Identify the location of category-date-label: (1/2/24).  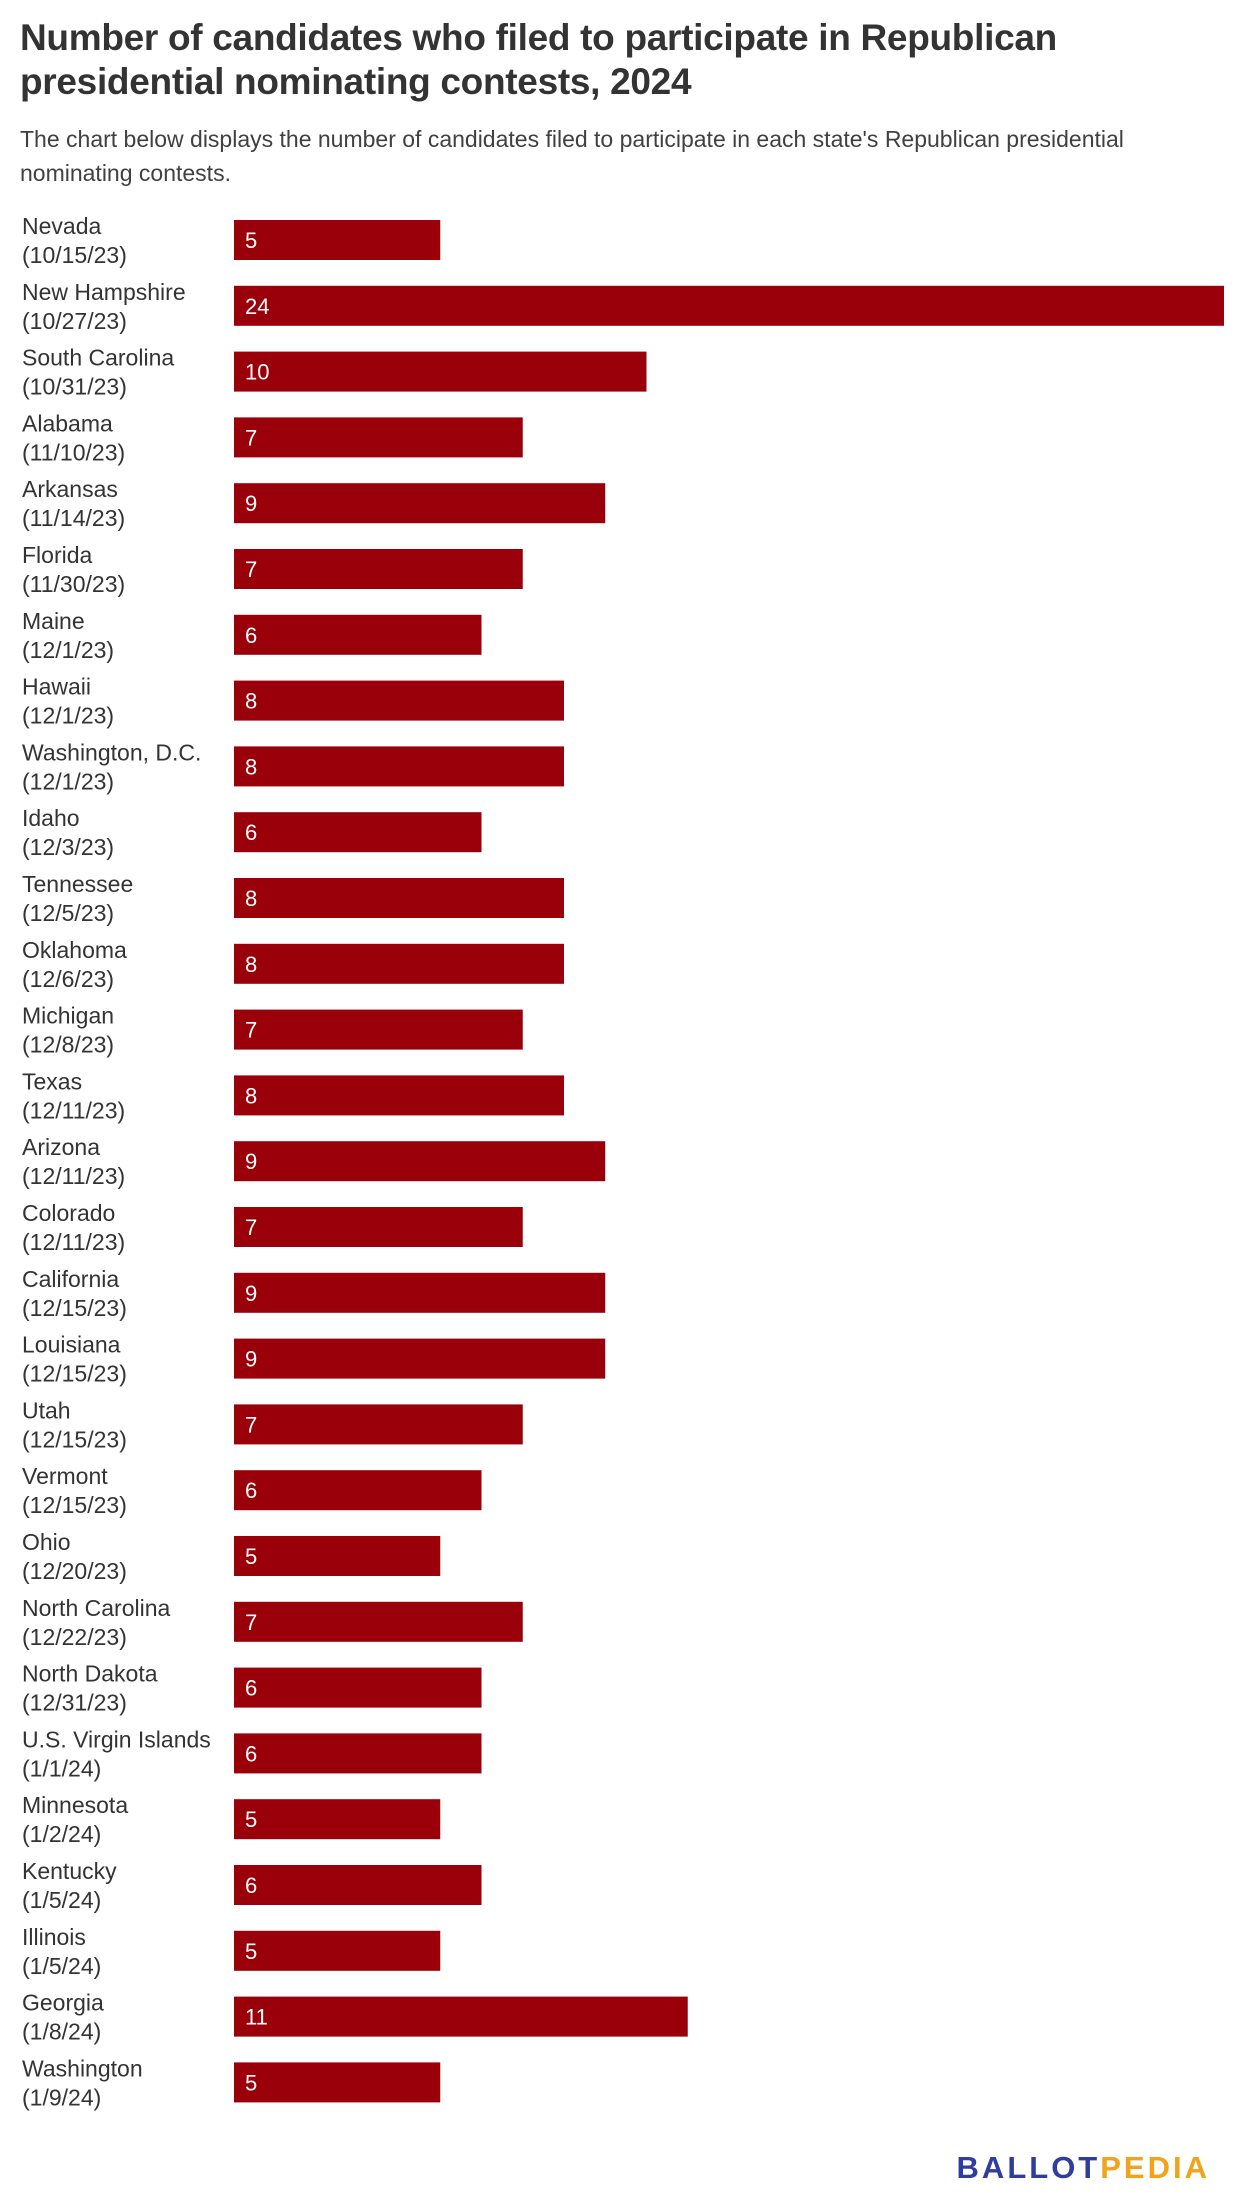
(61, 1834).